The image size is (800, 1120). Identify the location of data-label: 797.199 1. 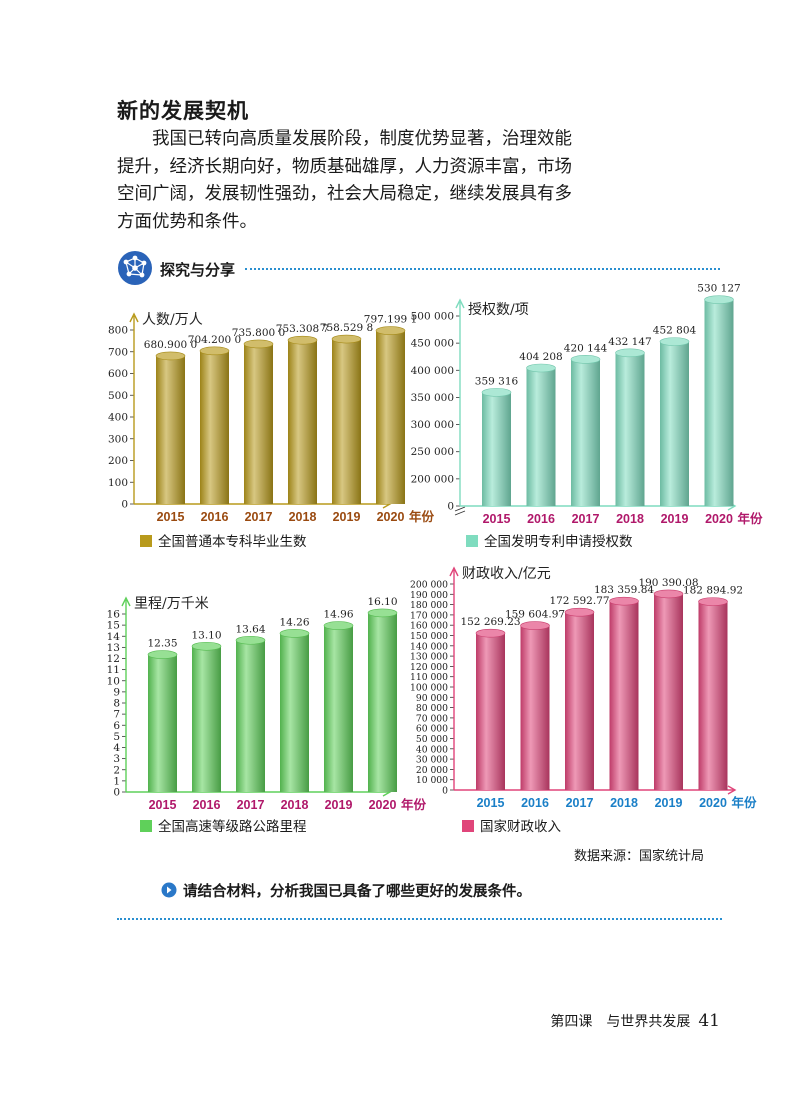
(390, 320).